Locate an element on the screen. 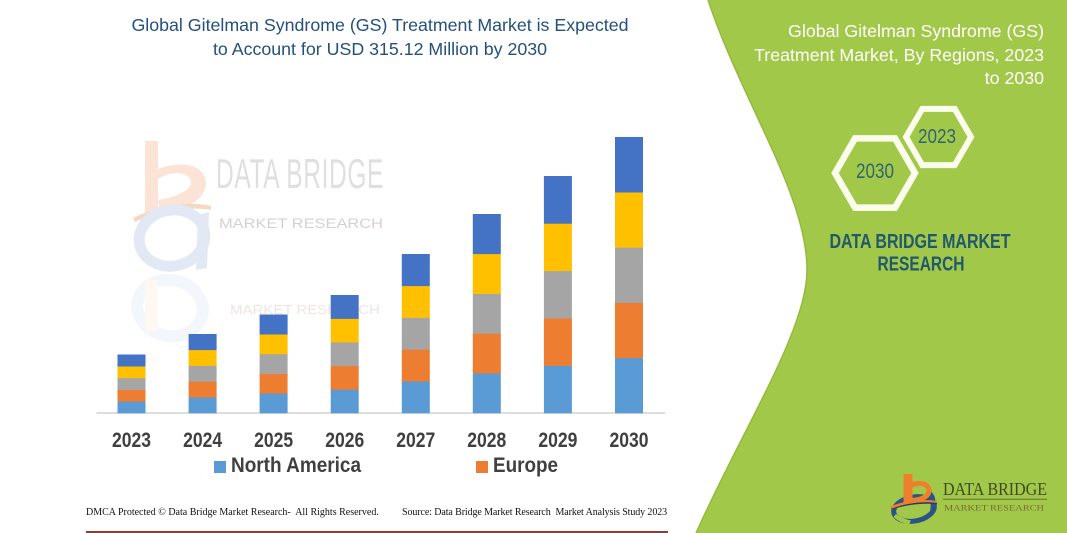  svg-text: 2029 is located at coordinates (557, 440).